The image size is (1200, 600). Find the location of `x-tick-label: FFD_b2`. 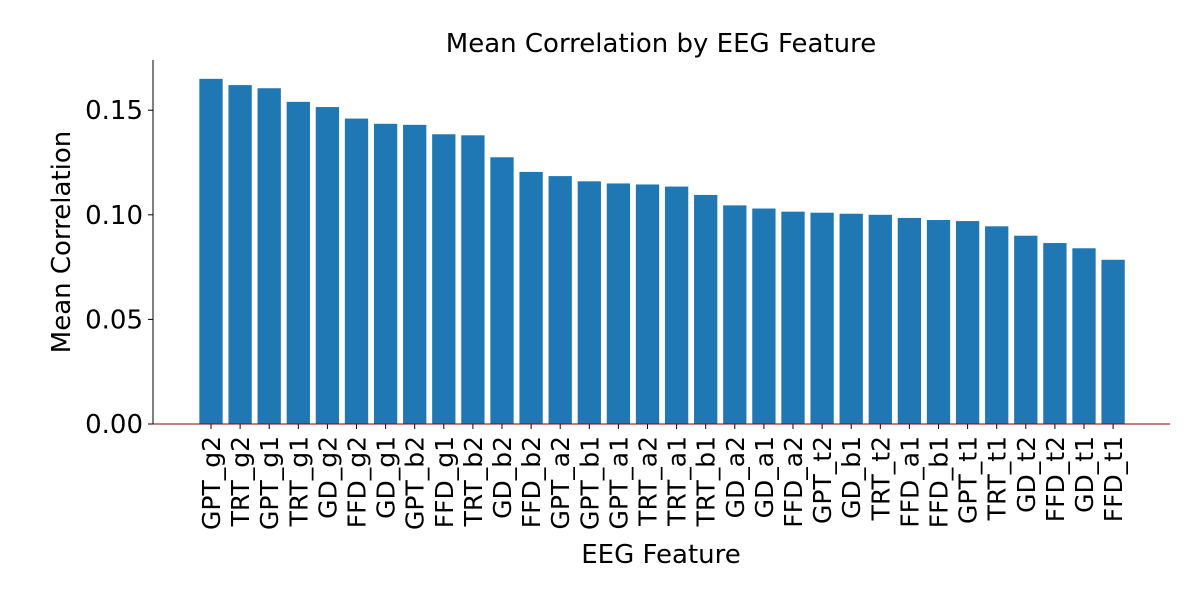

x-tick-label: FFD_b2 is located at coordinates (531, 482).